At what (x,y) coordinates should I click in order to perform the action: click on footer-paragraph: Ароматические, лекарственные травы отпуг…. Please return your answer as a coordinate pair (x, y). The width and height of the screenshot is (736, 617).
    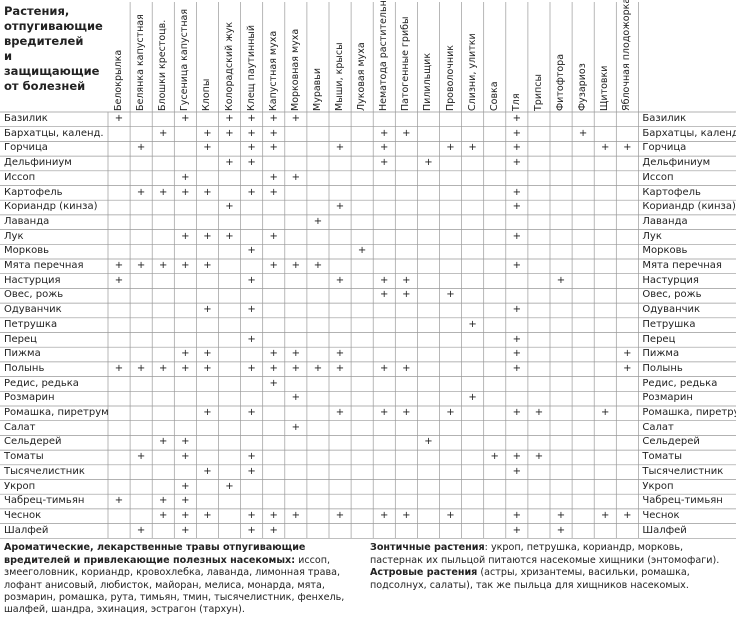
    Looking at the image, I should click on (179, 579).